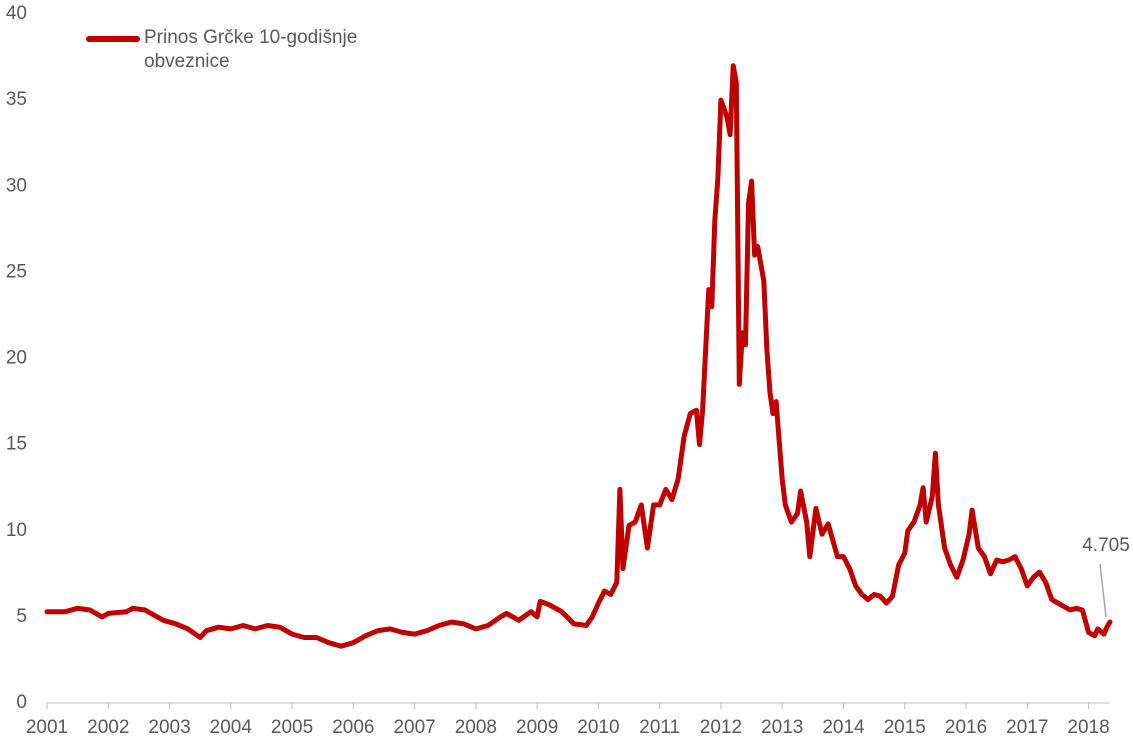 This screenshot has width=1133, height=743. I want to click on legend: Prinos Grčke 10-godišnje obveznice, so click(245, 50).